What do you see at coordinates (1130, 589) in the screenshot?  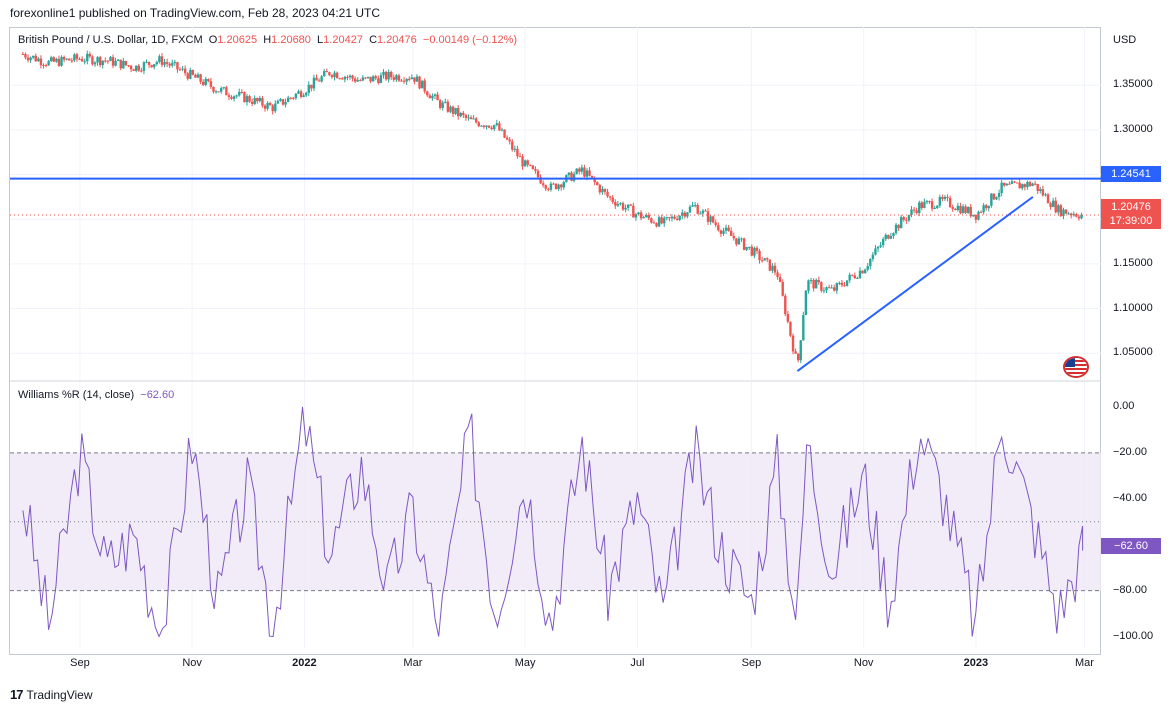 I see `wr-tick-label: −80.00` at bounding box center [1130, 589].